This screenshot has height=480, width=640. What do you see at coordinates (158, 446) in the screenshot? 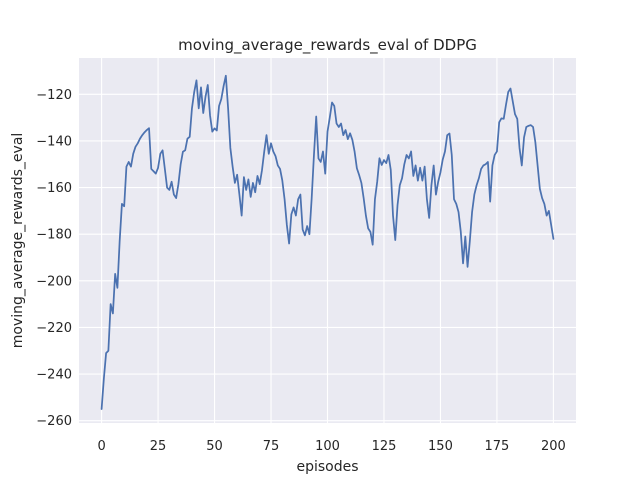
I see `x-tick-label: 25` at bounding box center [158, 446].